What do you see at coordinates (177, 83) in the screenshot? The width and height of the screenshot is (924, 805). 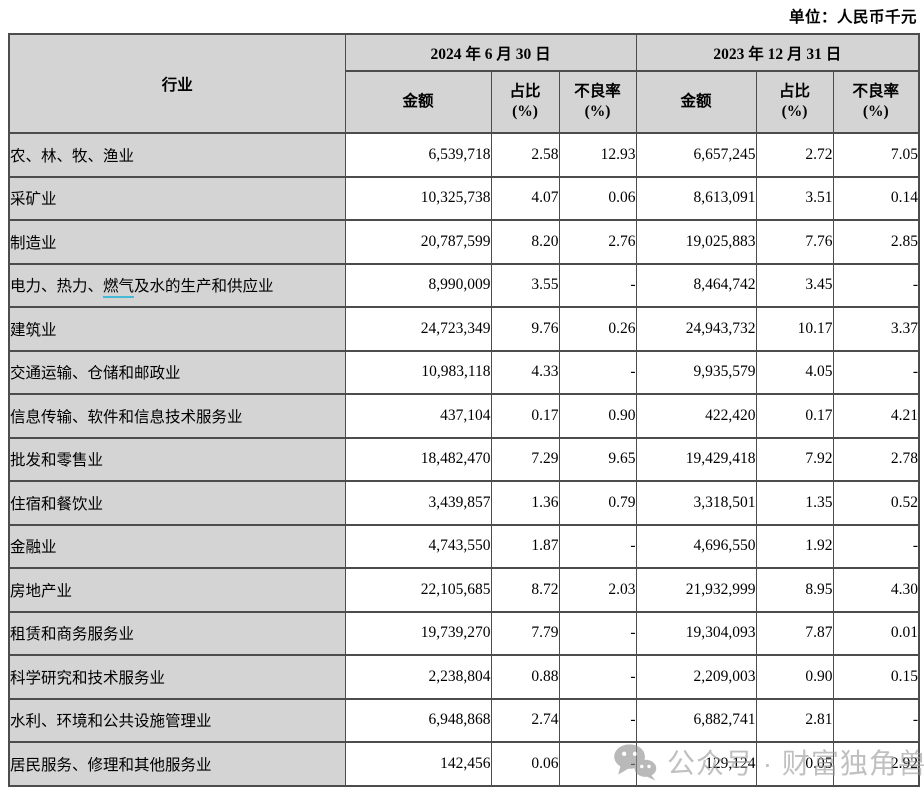 I see `industry-column-header: 行业` at bounding box center [177, 83].